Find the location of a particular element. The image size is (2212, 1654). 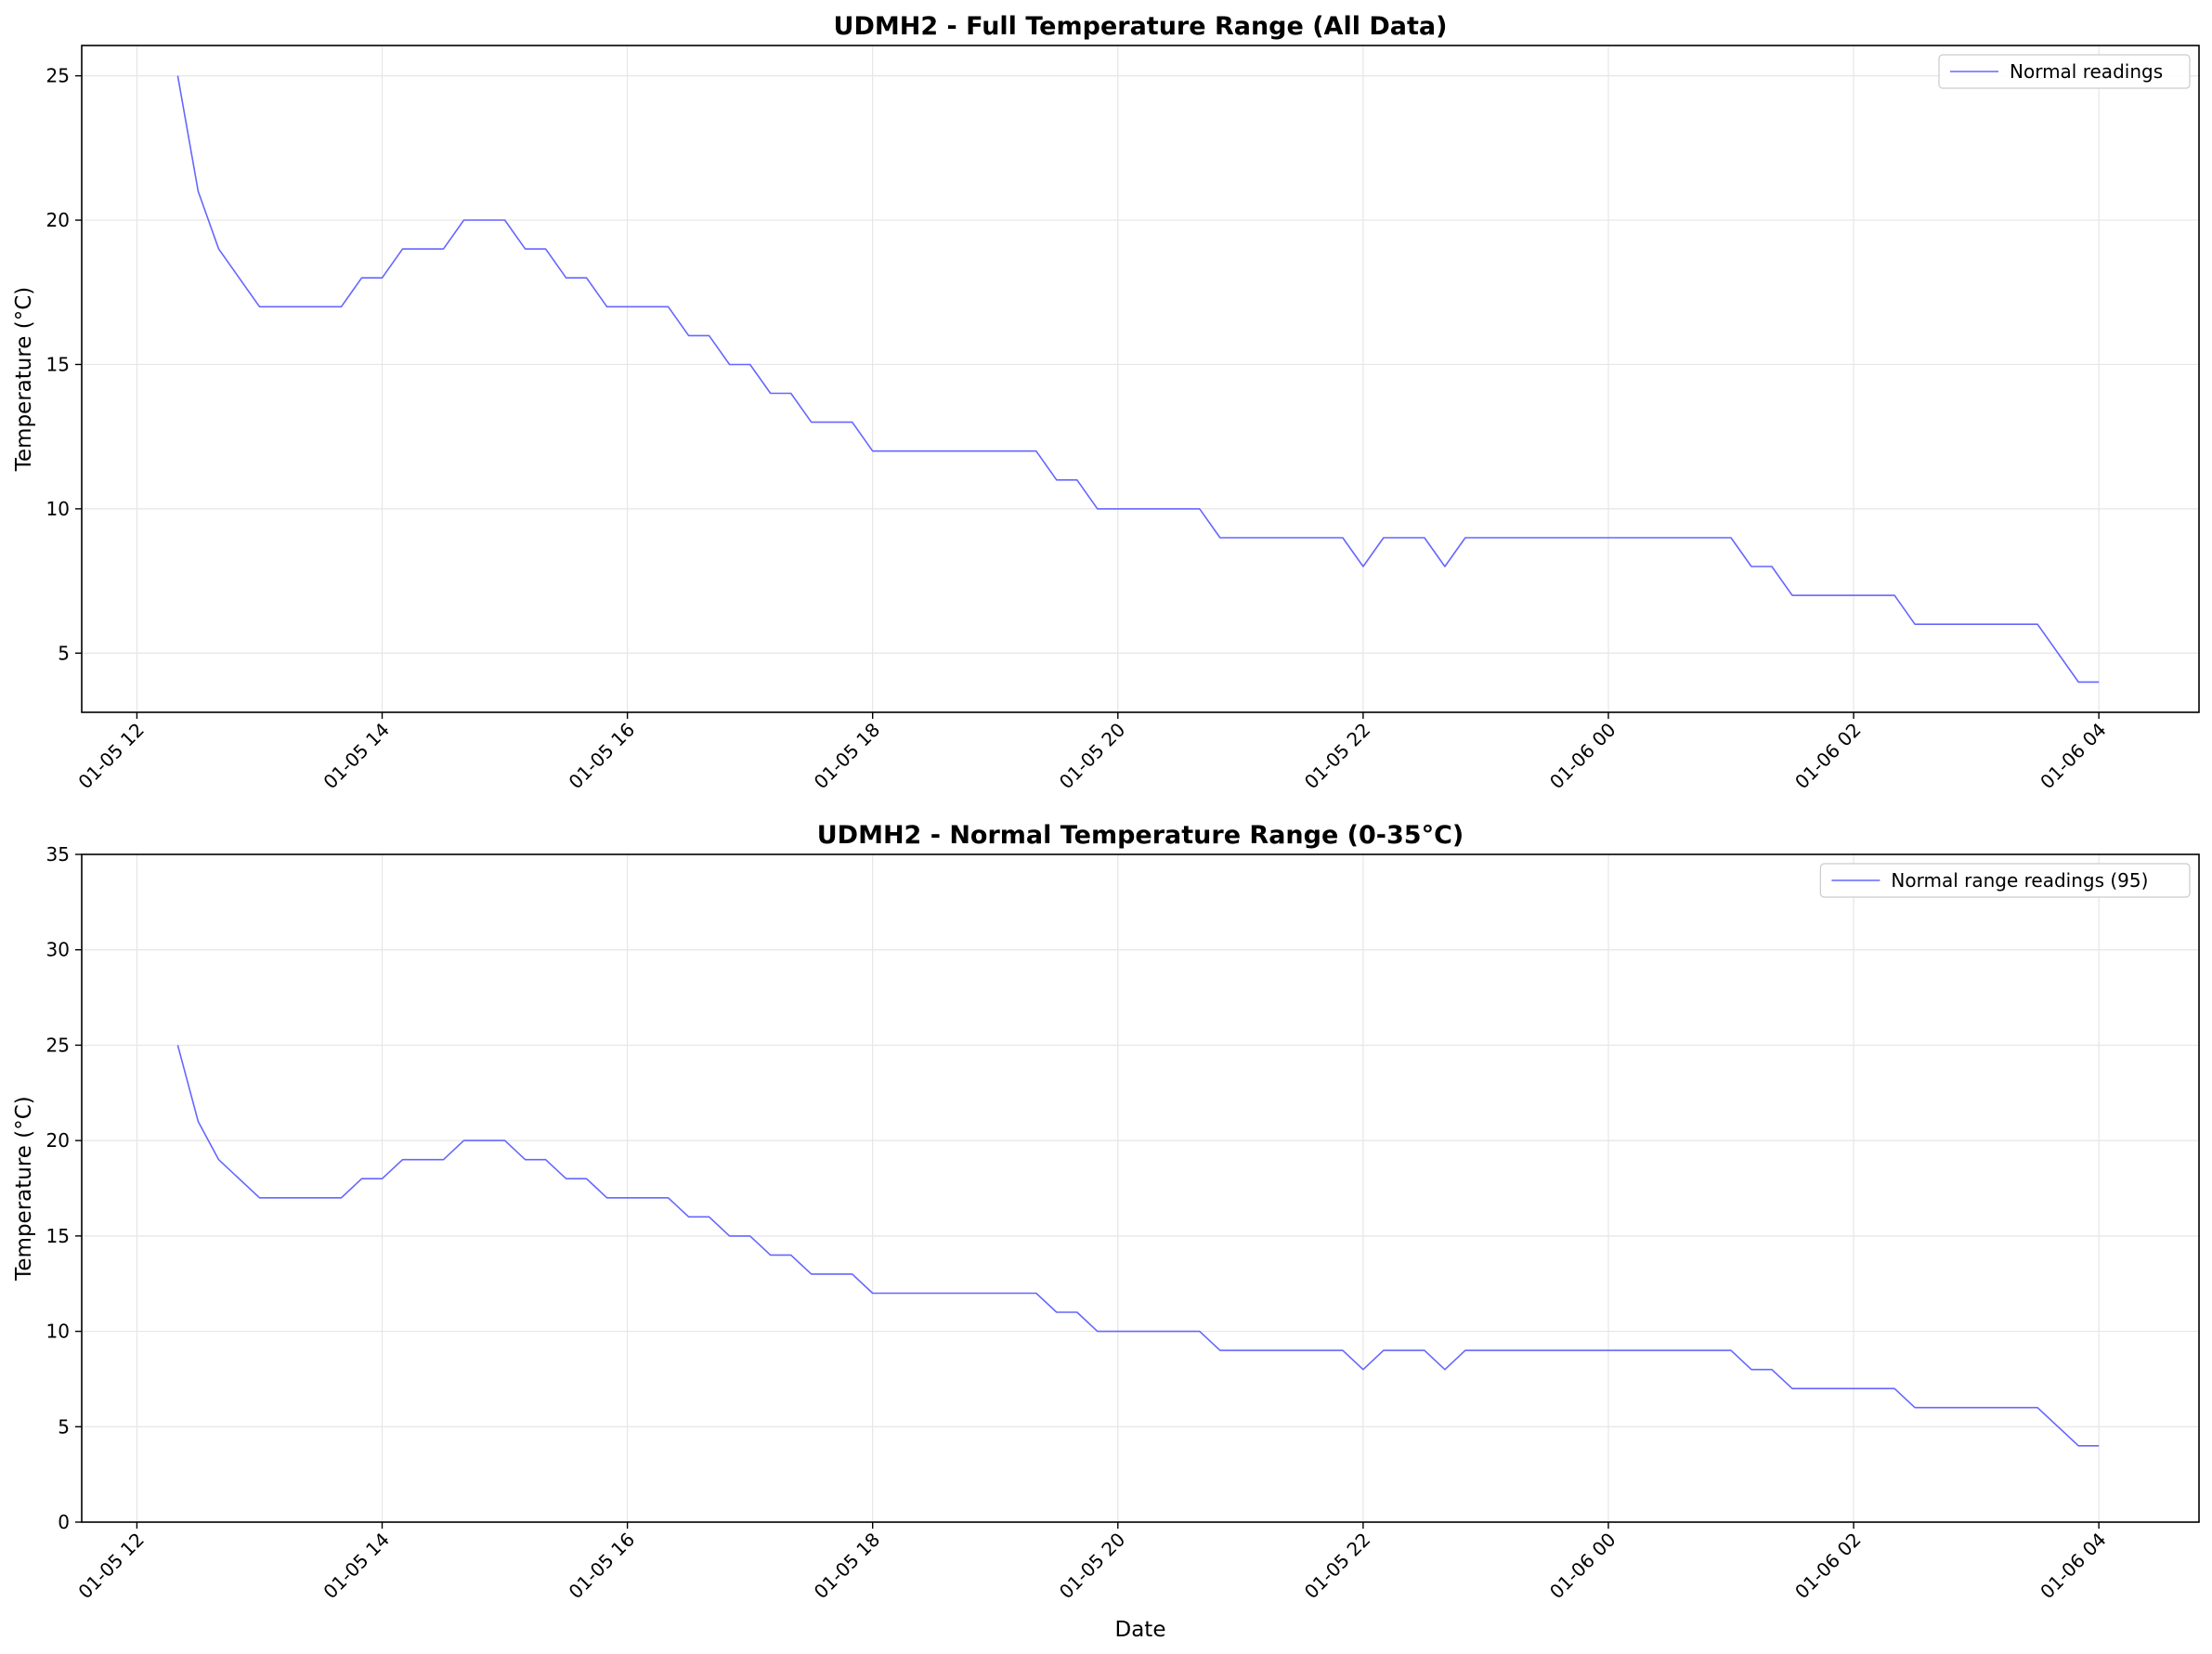

legend-label: Normal readings is located at coordinates (2086, 71).